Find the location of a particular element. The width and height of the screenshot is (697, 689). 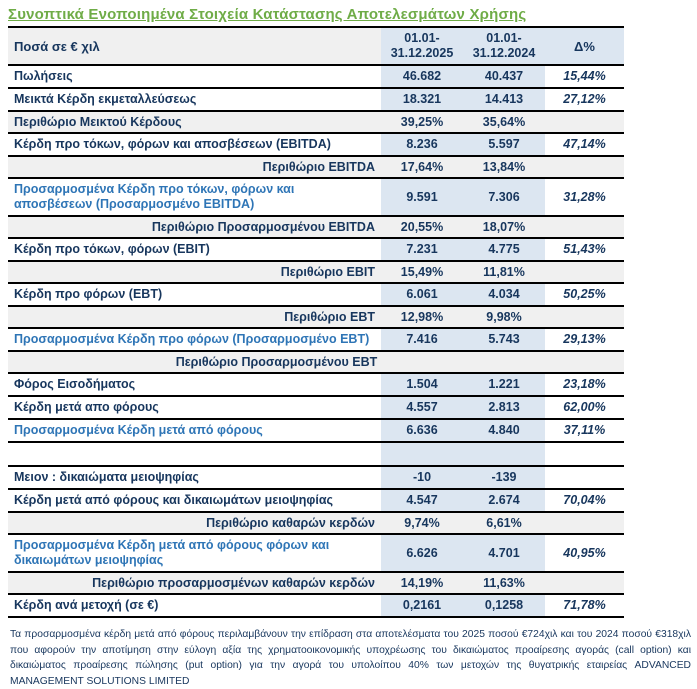

row-value-2025: 17,64% is located at coordinates (422, 167).